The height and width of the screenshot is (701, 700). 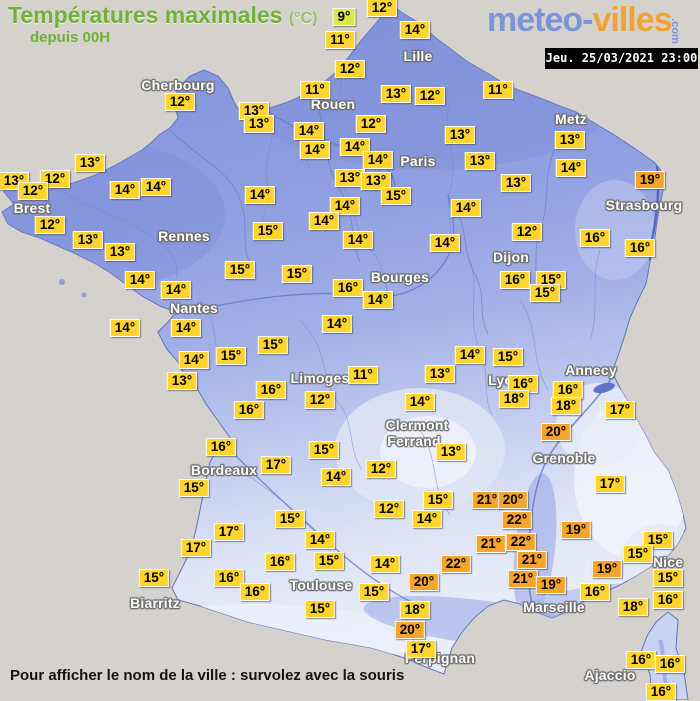 I want to click on temp-badge: 9°, so click(x=344, y=17).